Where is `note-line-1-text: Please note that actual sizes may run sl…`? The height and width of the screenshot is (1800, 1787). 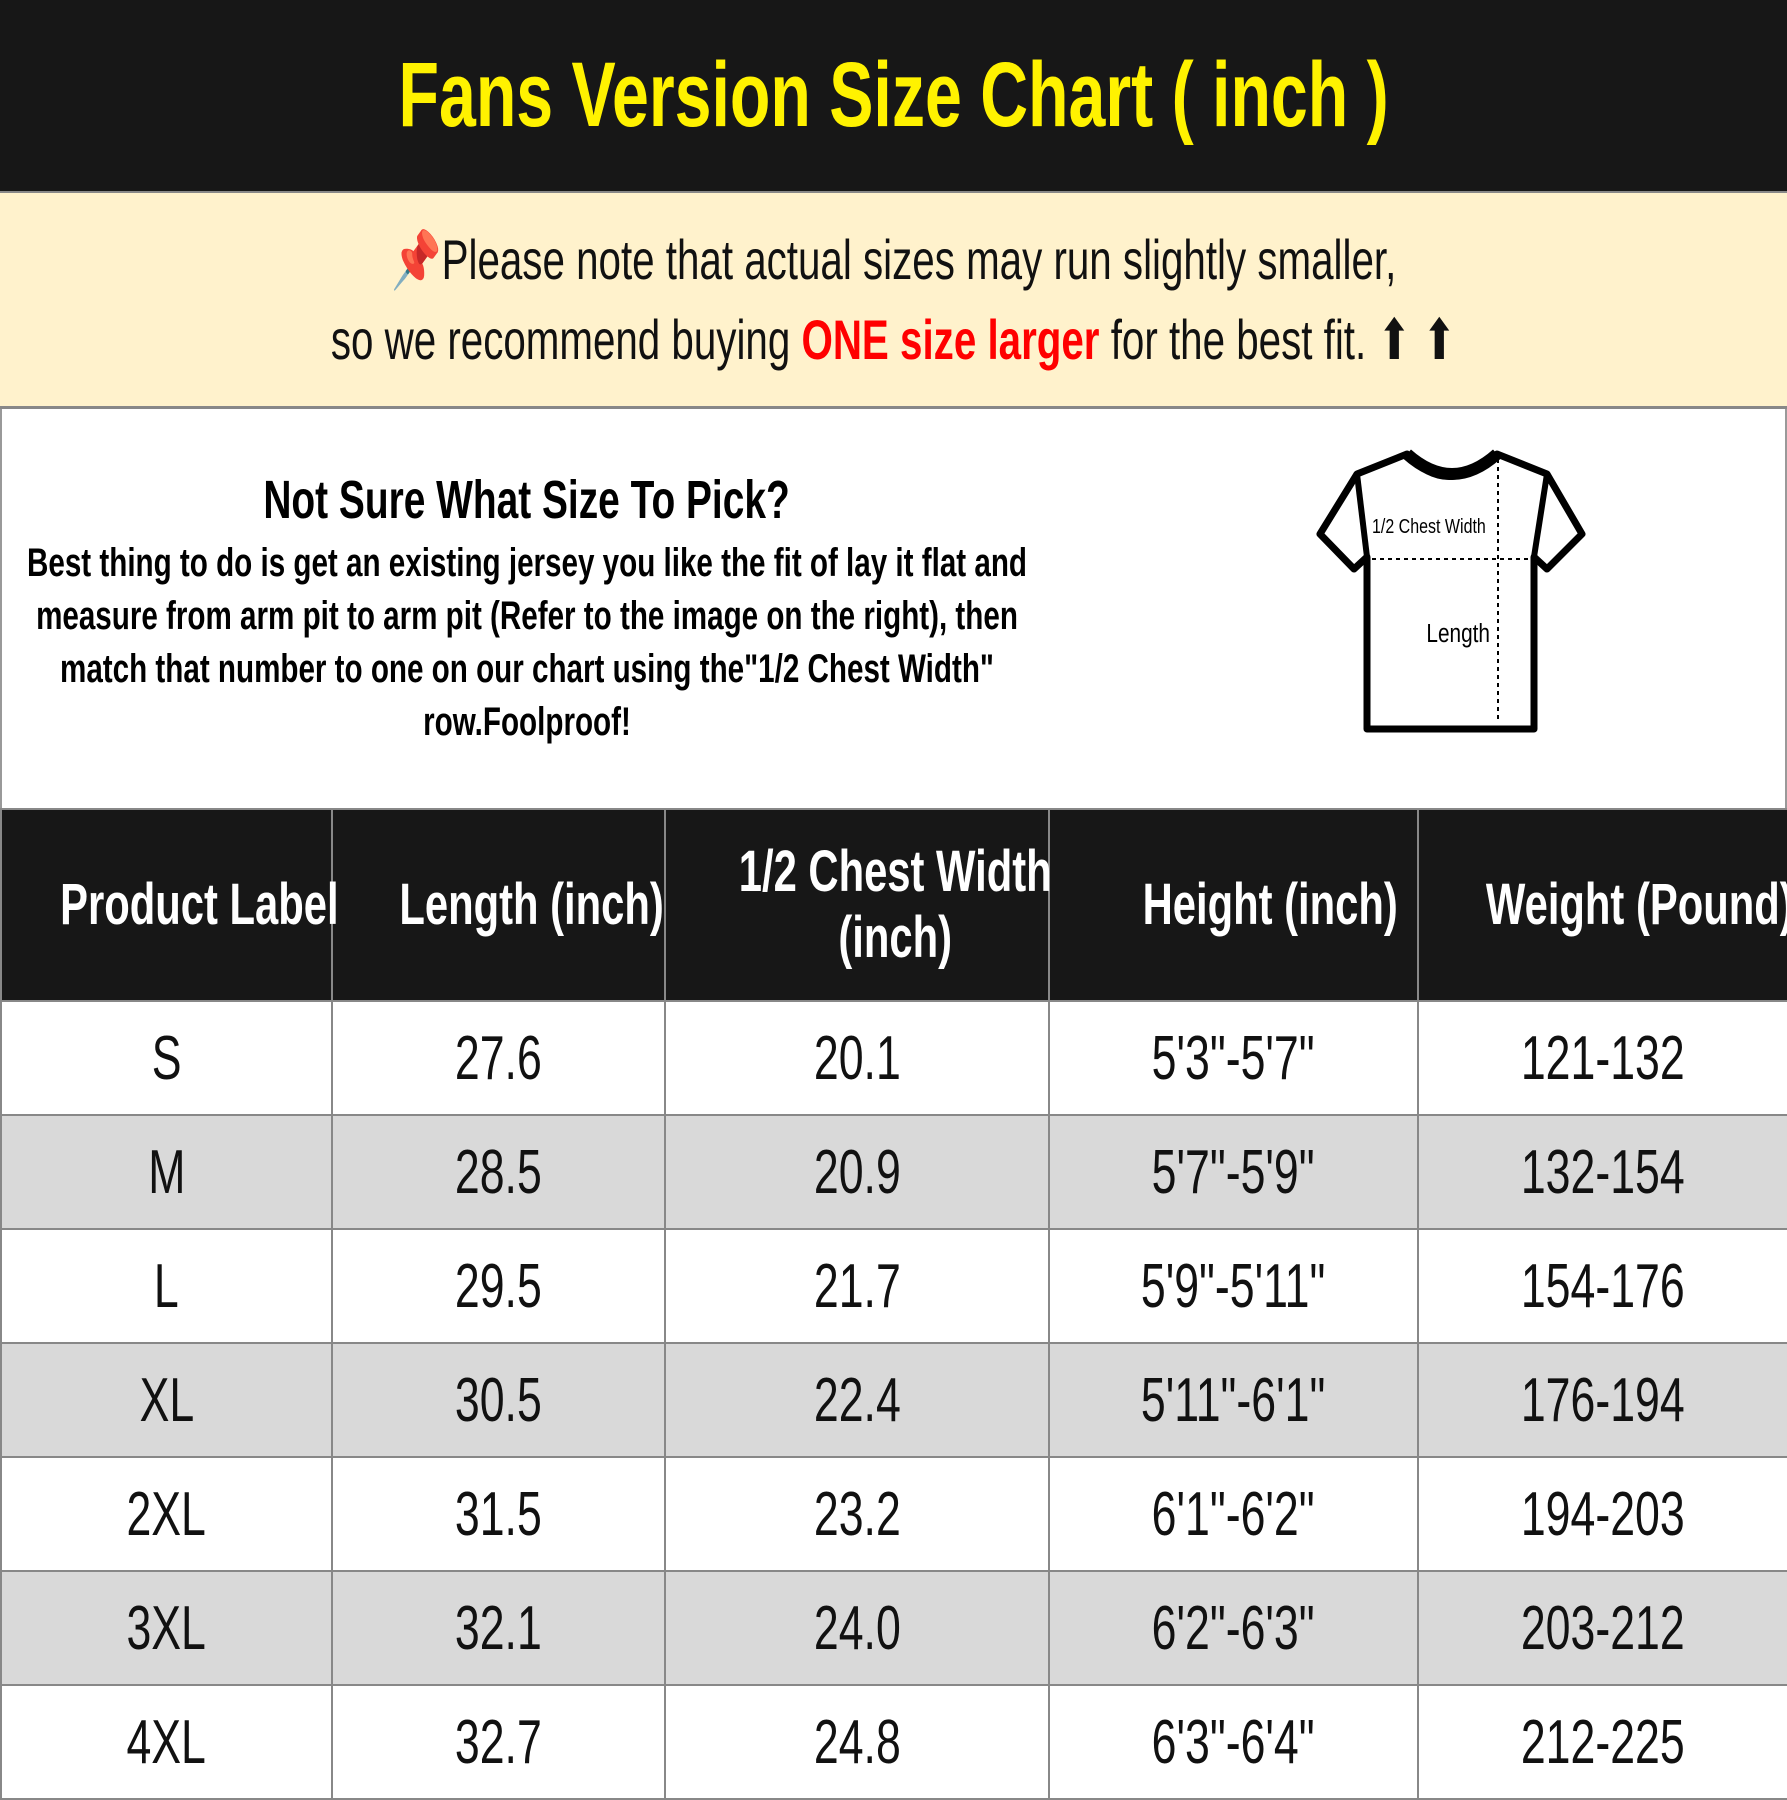 note-line-1-text: Please note that actual sizes may run sl… is located at coordinates (918, 259).